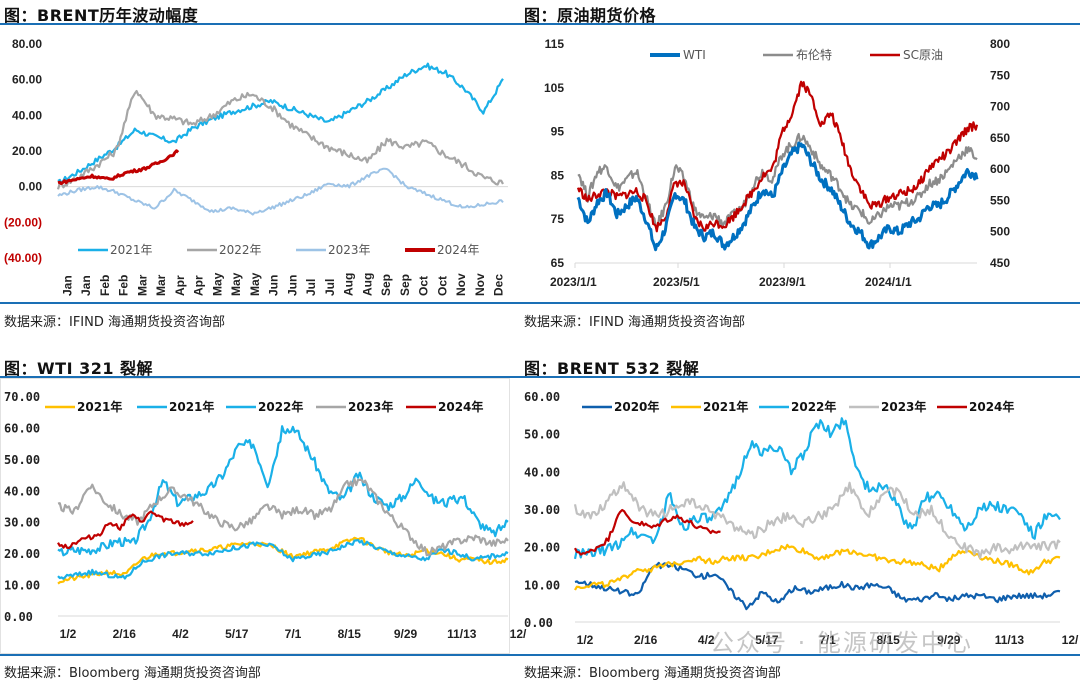  Describe the element at coordinates (542, 585) in the screenshot. I see `y-tick-label: 10.00` at that location.